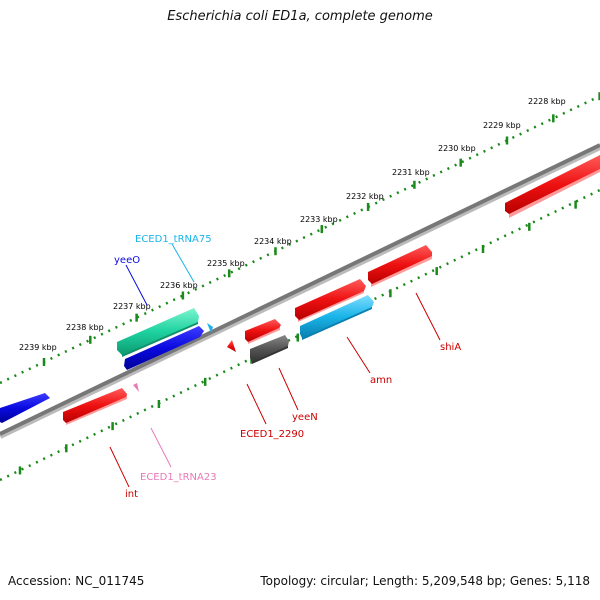 This screenshot has height=600, width=600. Describe the element at coordinates (411, 172) in the screenshot. I see `tick-label: 2231 kbp` at that location.